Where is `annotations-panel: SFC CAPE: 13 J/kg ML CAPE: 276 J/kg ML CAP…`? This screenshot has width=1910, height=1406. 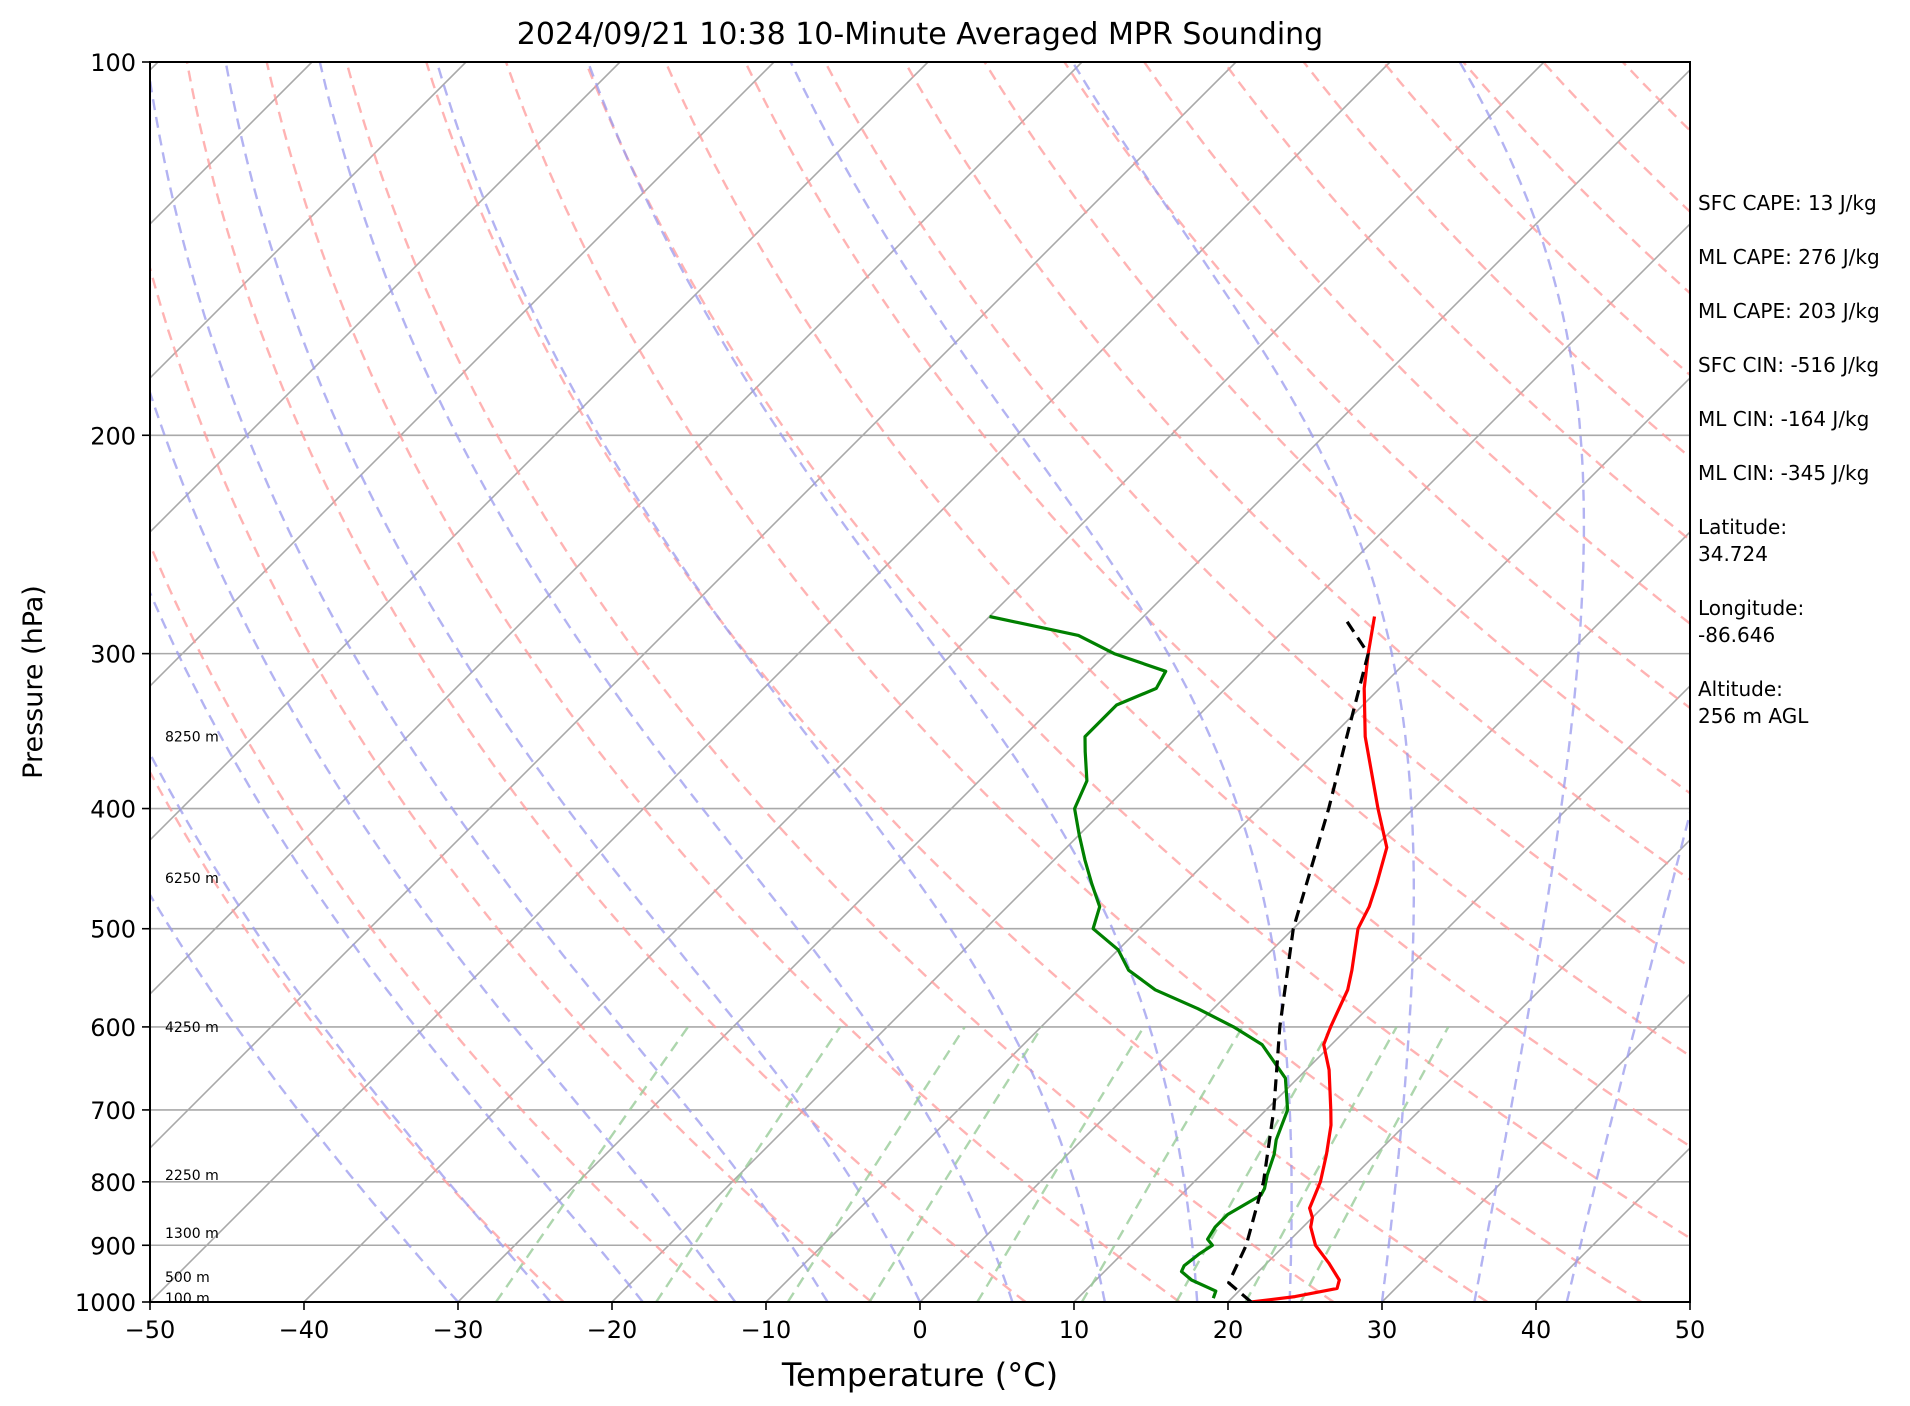 annotations-panel: SFC CAPE: 13 J/kg ML CAPE: 276 J/kg ML CAP… is located at coordinates (1789, 459).